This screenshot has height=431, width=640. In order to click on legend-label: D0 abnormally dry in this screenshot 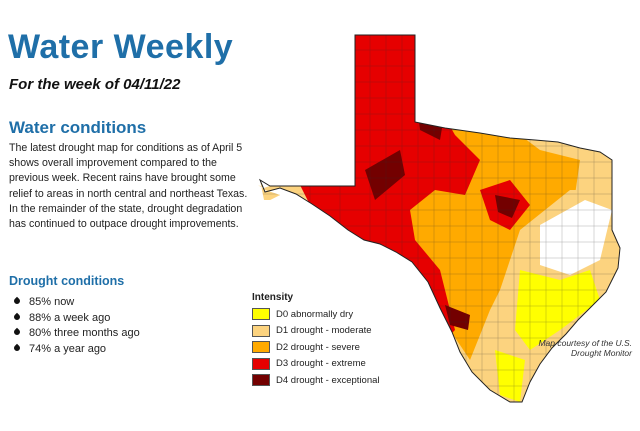, I will do `click(315, 314)`.